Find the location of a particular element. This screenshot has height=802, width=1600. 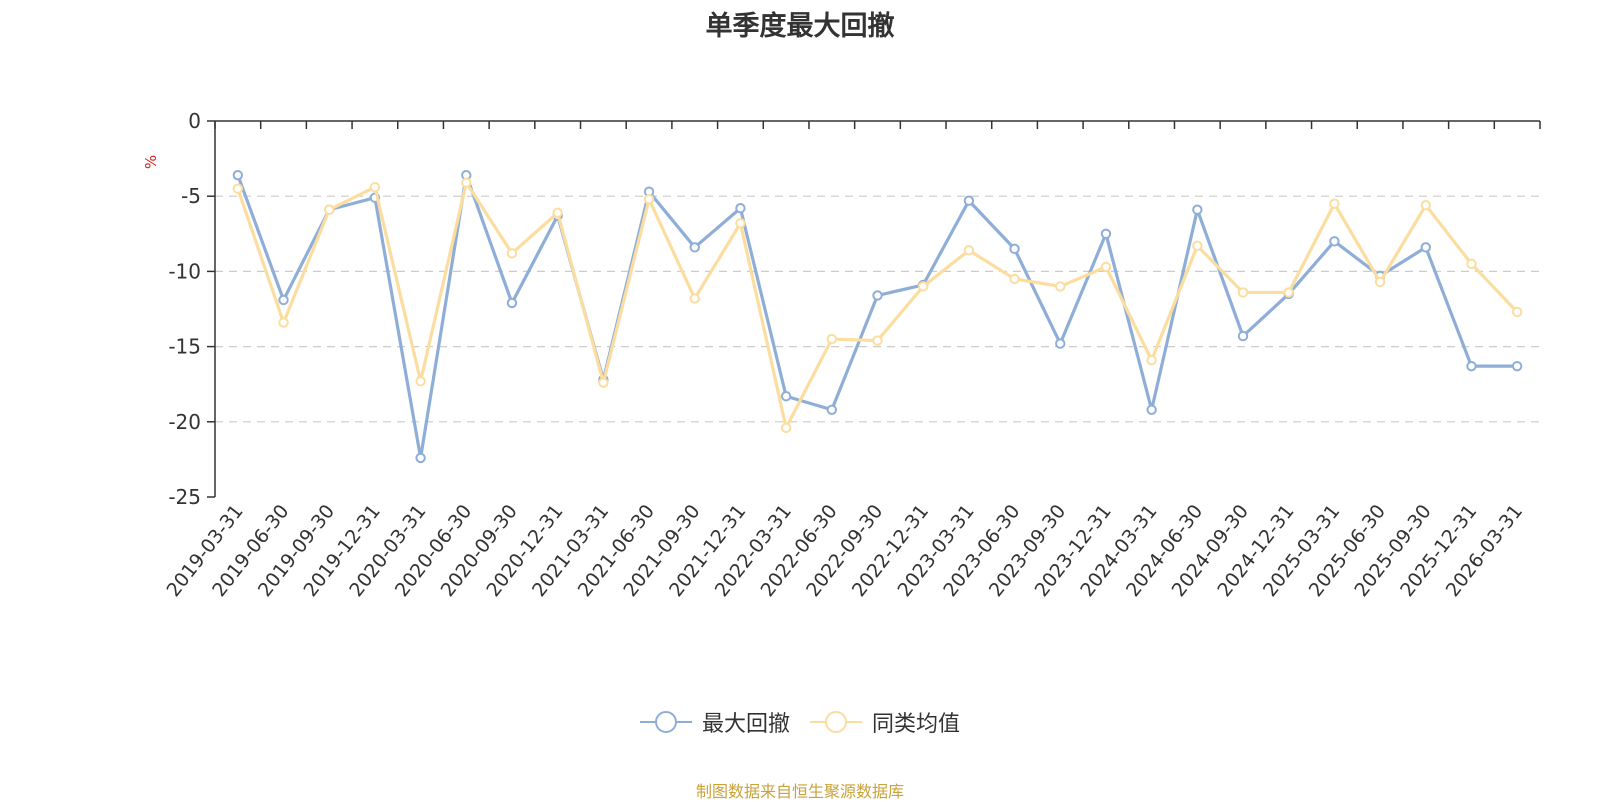

y-tick-label: -20 is located at coordinates (184, 422).